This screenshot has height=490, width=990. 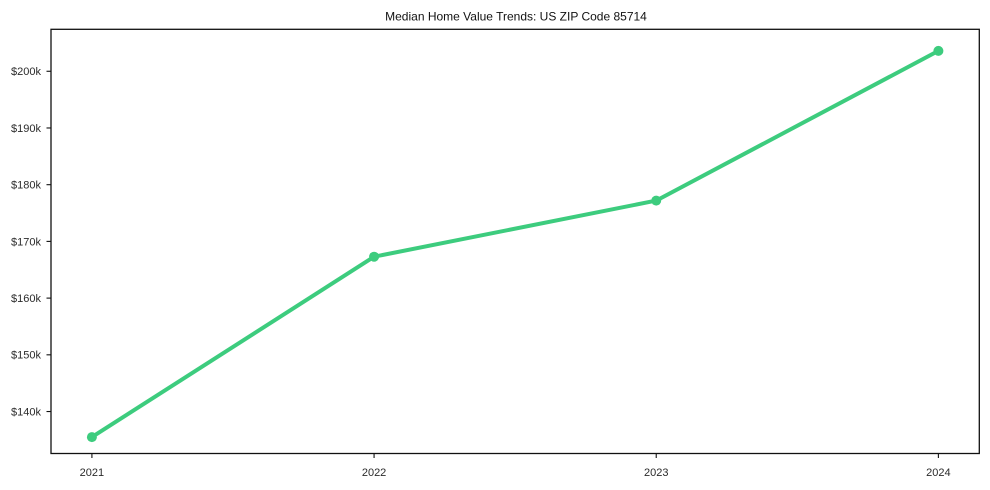 I want to click on y-tick-label: $190k, so click(x=26, y=129).